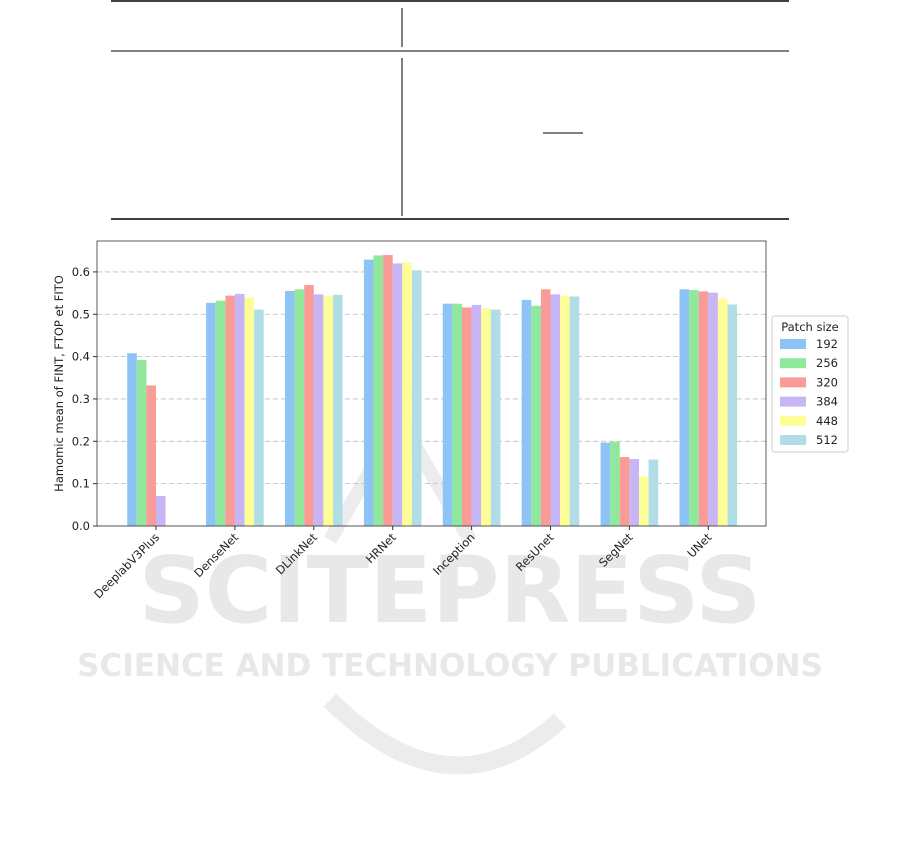  What do you see at coordinates (827, 402) in the screenshot?
I see `legend-label: 384` at bounding box center [827, 402].